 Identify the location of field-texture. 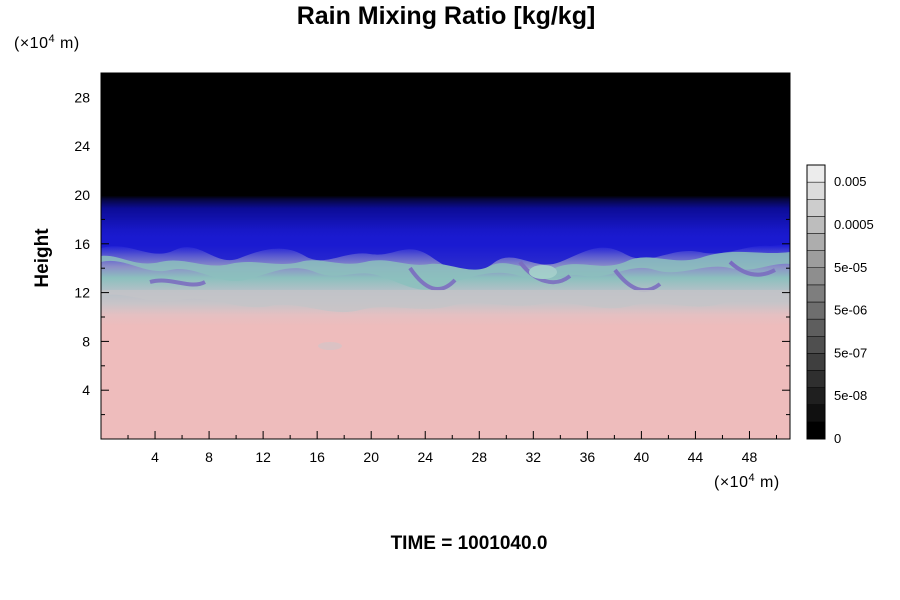
(445, 293).